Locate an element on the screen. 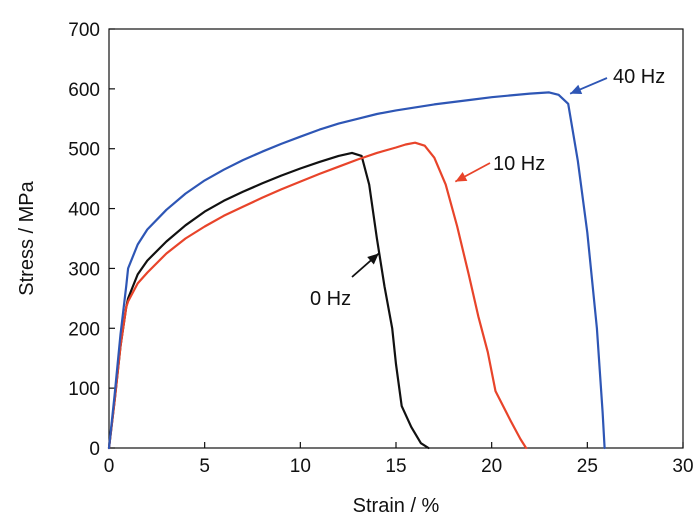 This screenshot has height=522, width=700. x-tick-label: 15 is located at coordinates (395, 466).